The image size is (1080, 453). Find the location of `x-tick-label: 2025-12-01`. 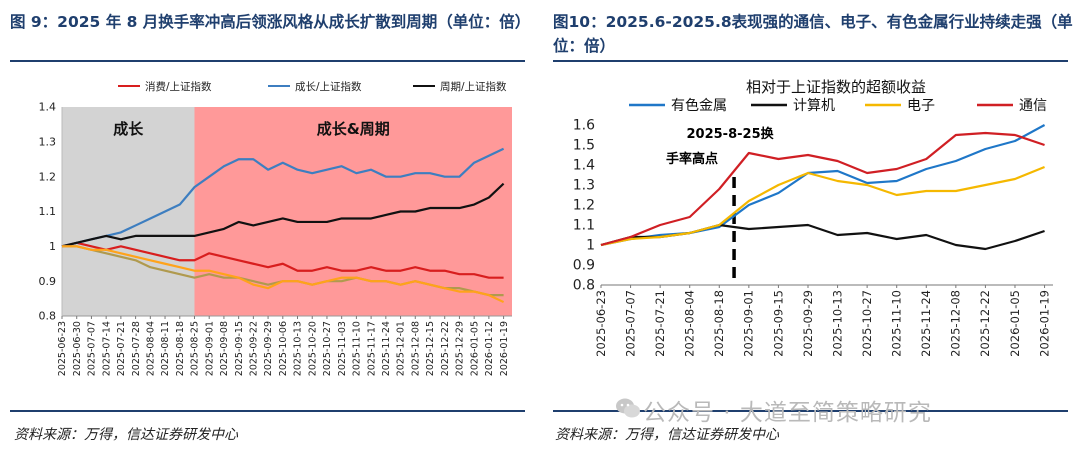

x-tick-label: 2025-12-01 is located at coordinates (401, 348).